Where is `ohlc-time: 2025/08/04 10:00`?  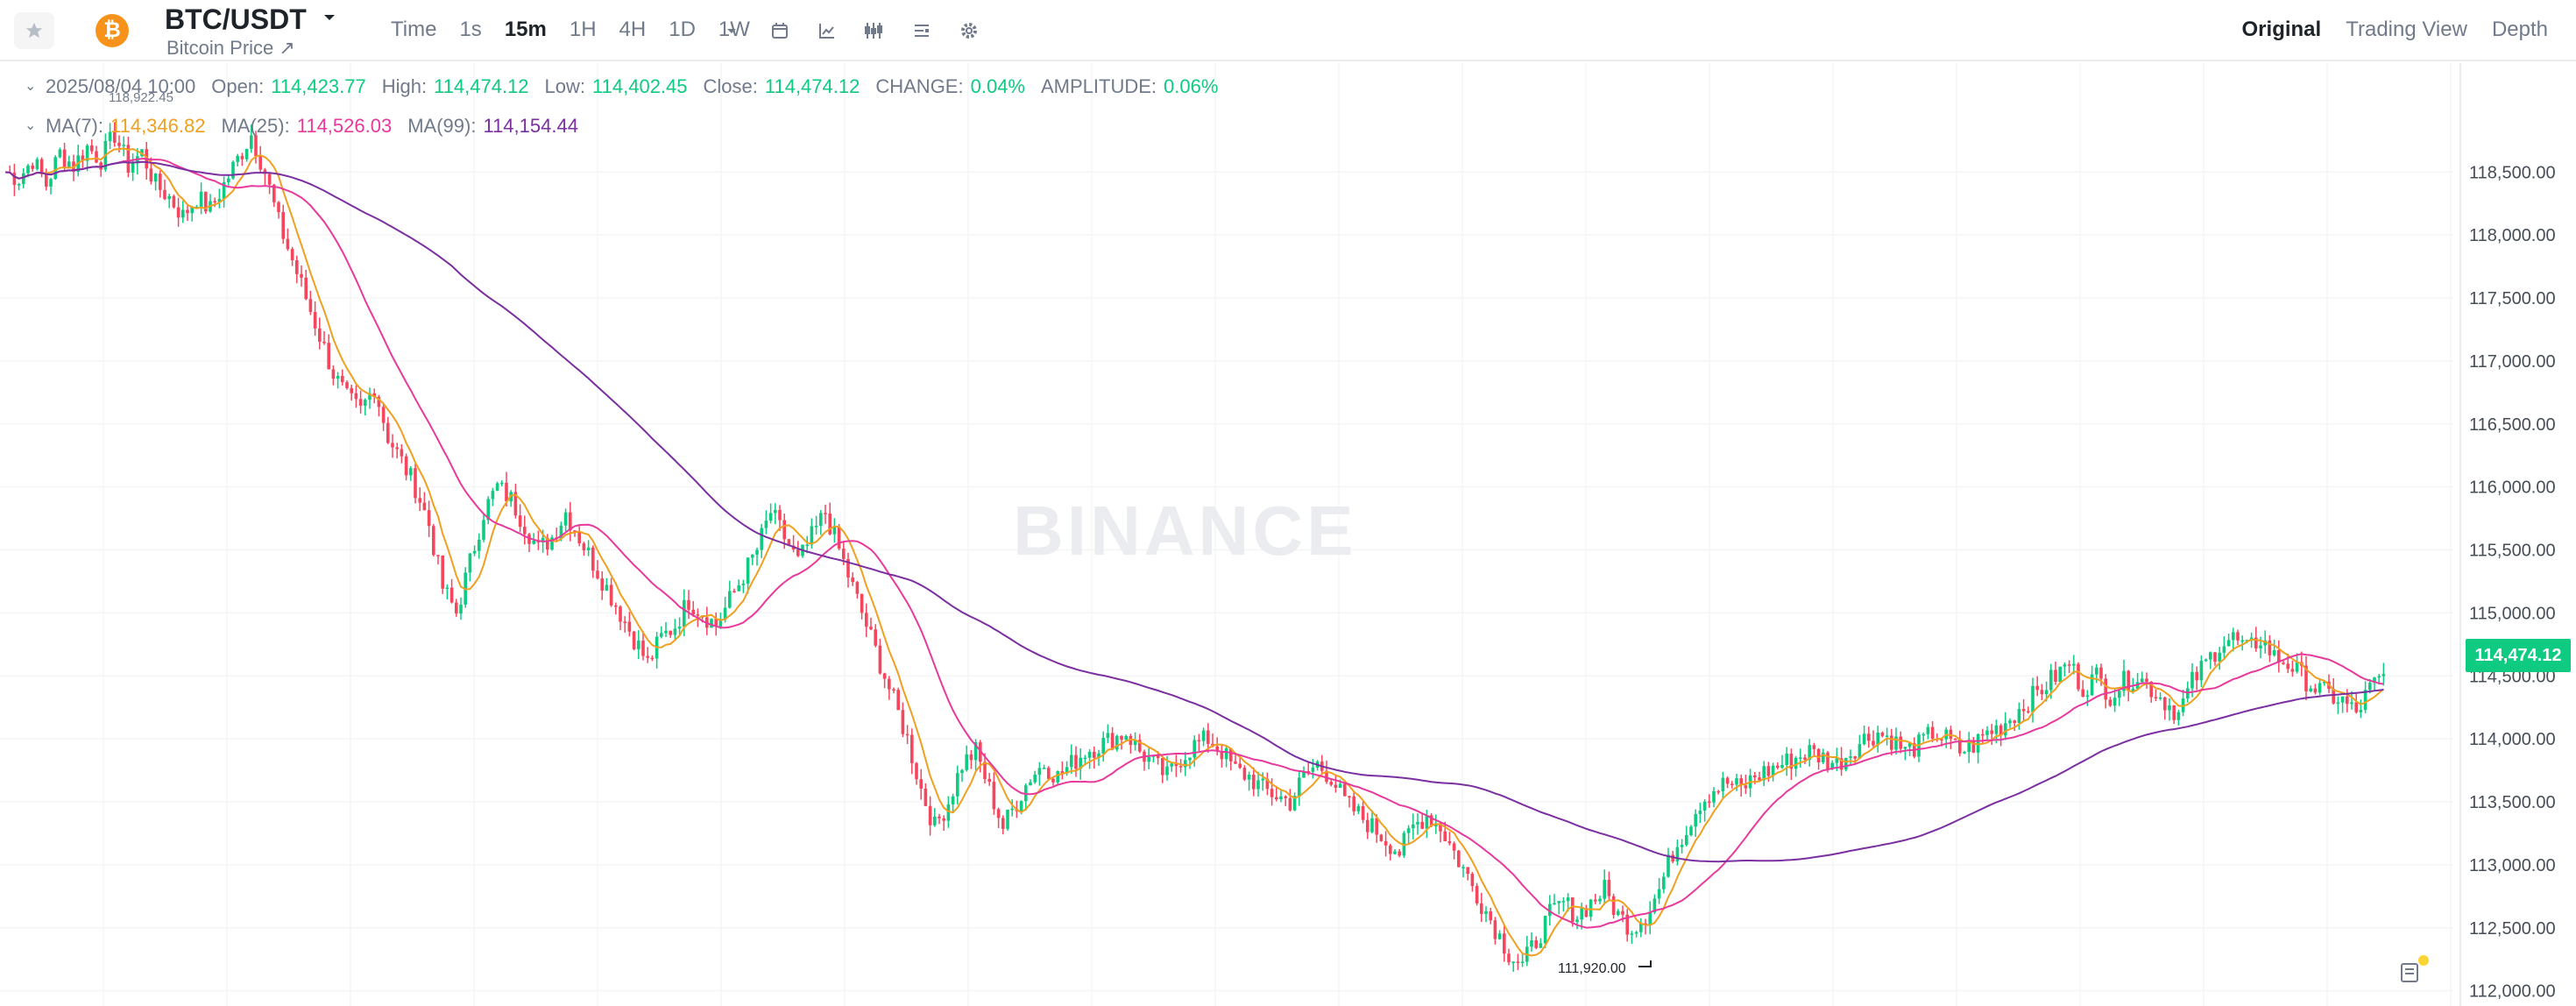
ohlc-time: 2025/08/04 10:00 is located at coordinates (121, 86).